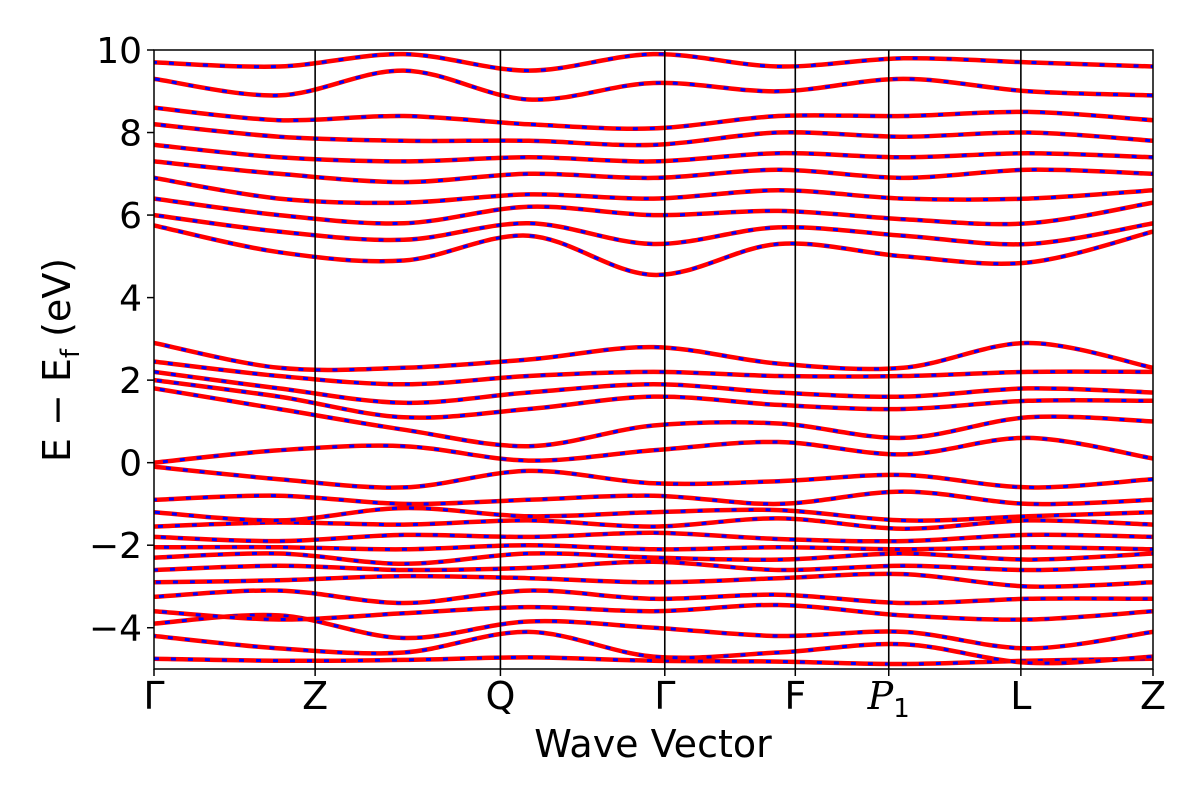 The image size is (1200, 800). What do you see at coordinates (115, 629) in the screenshot?
I see `y-tick-label: −4` at bounding box center [115, 629].